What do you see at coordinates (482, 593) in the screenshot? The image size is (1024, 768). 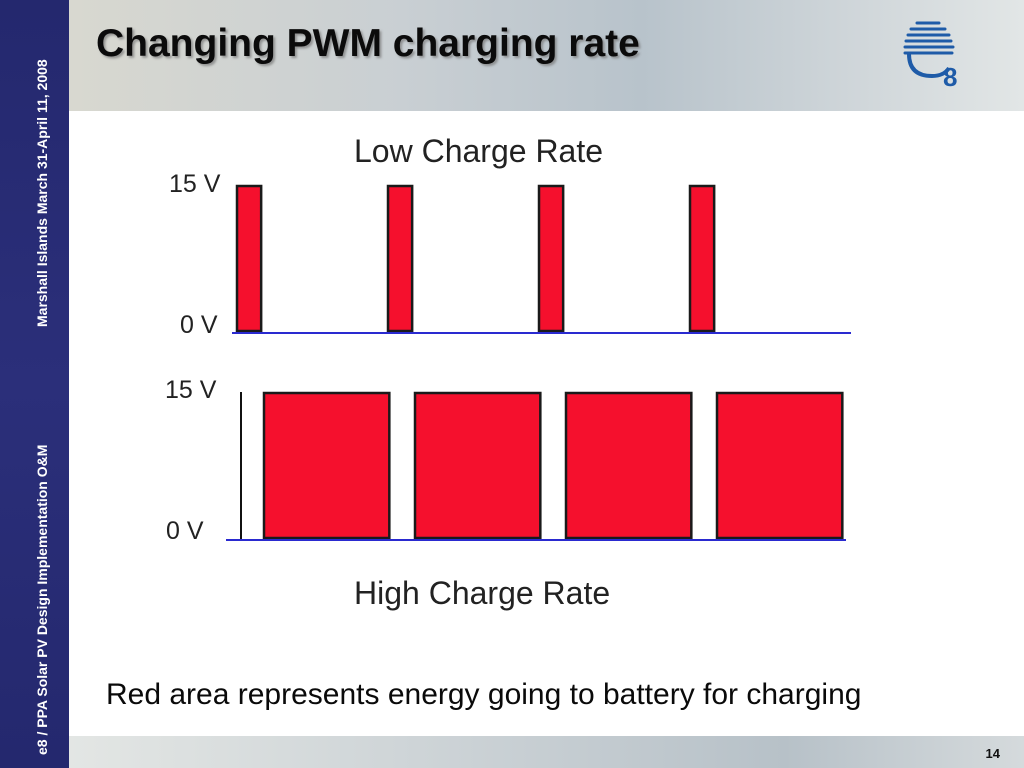 I see `high-rate-title: High Charge Rate` at bounding box center [482, 593].